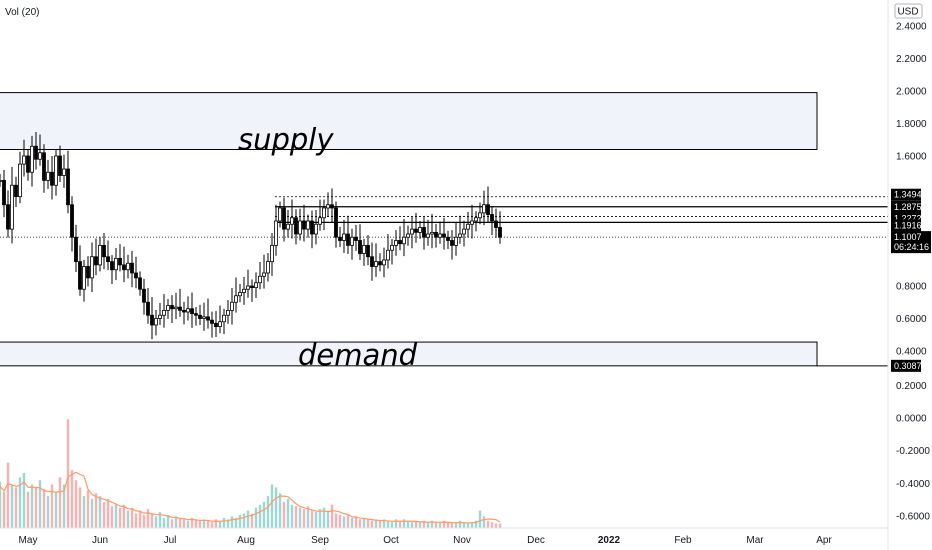  What do you see at coordinates (913, 484) in the screenshot?
I see `price-tick-label: -0.4000` at bounding box center [913, 484].